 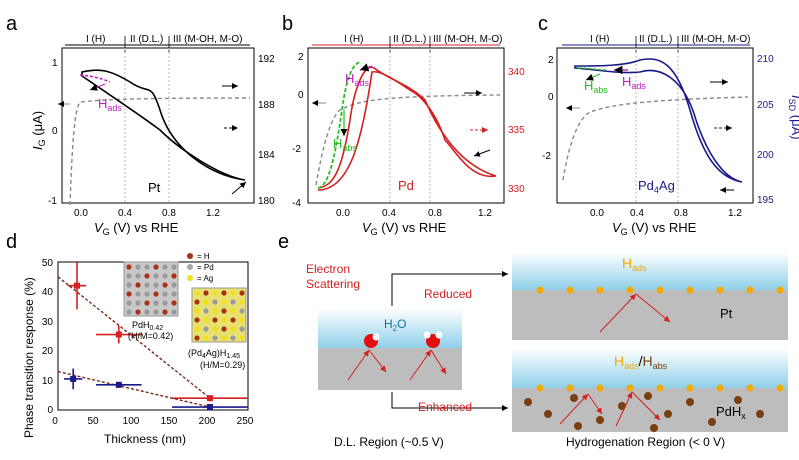 What do you see at coordinates (203, 256) in the screenshot?
I see `legend-h-label: = H` at bounding box center [203, 256].